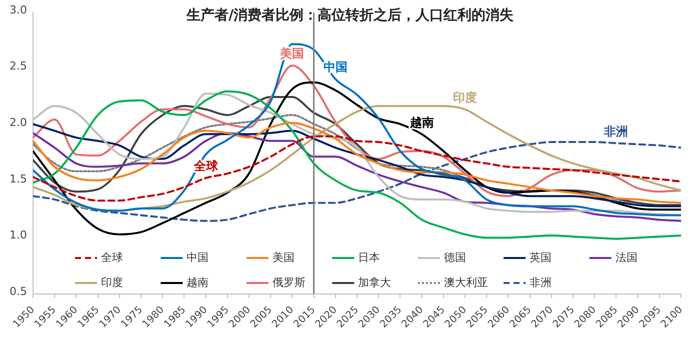  What do you see at coordinates (18, 66) in the screenshot?
I see `y-tick-label: 2.5` at bounding box center [18, 66].